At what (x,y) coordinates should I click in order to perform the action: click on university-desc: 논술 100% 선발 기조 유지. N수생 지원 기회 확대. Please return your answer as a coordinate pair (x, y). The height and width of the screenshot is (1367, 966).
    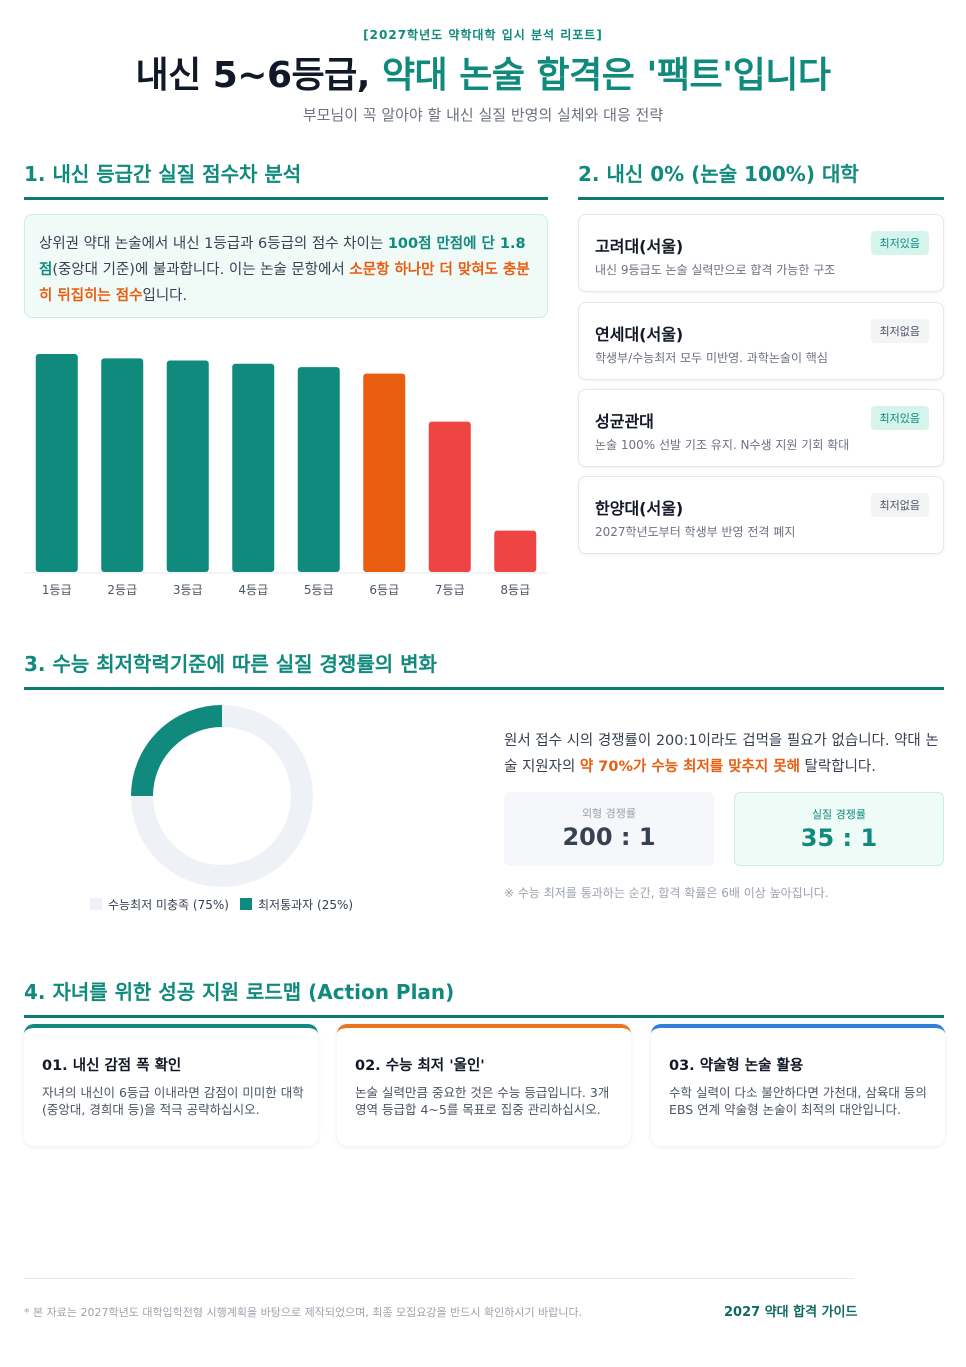
    Looking at the image, I should click on (722, 445).